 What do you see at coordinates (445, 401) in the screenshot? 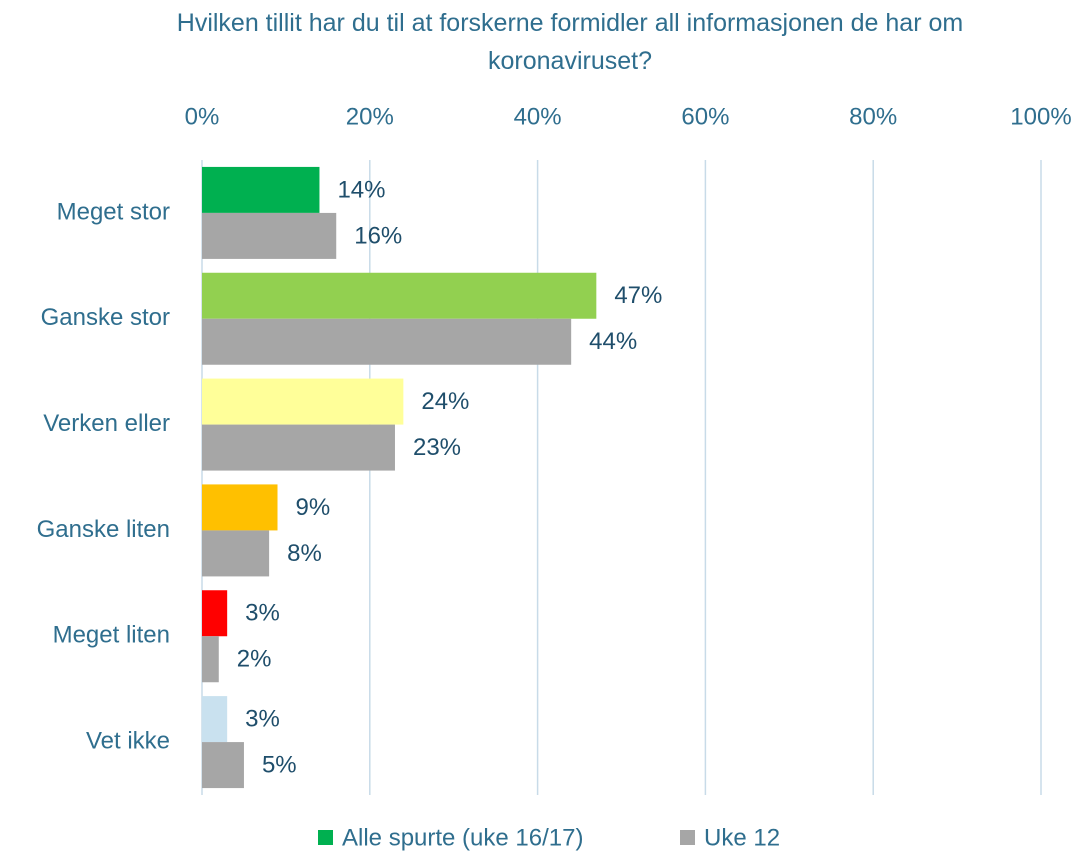
I see `value-label: 24%` at bounding box center [445, 401].